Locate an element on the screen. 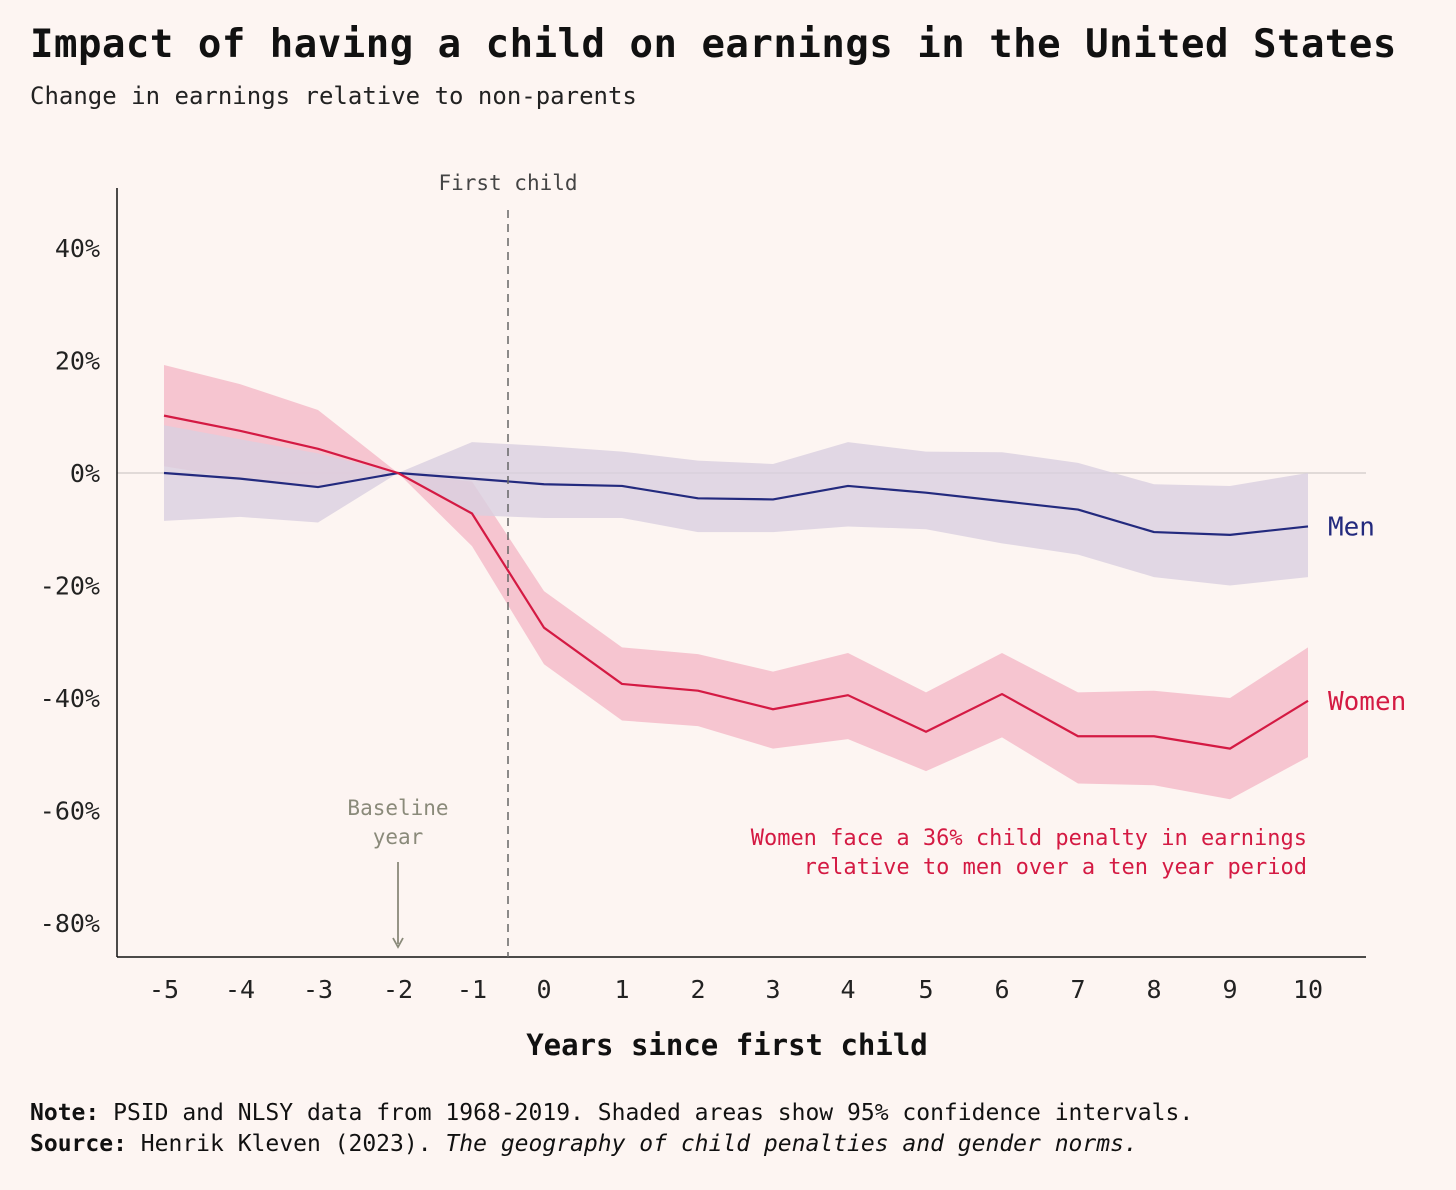 The height and width of the screenshot is (1190, 1456). x-tick-label: 0 is located at coordinates (543, 989).